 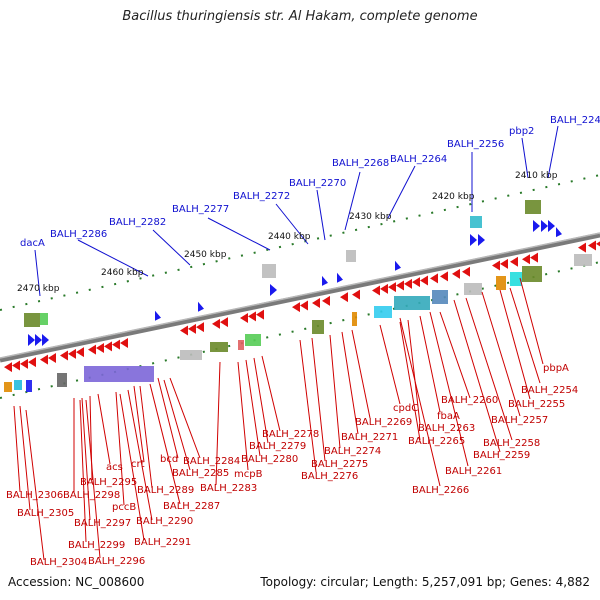 What do you see at coordinates (501, 455) in the screenshot?
I see `label-BALH_2259: BALH_2259` at bounding box center [501, 455].